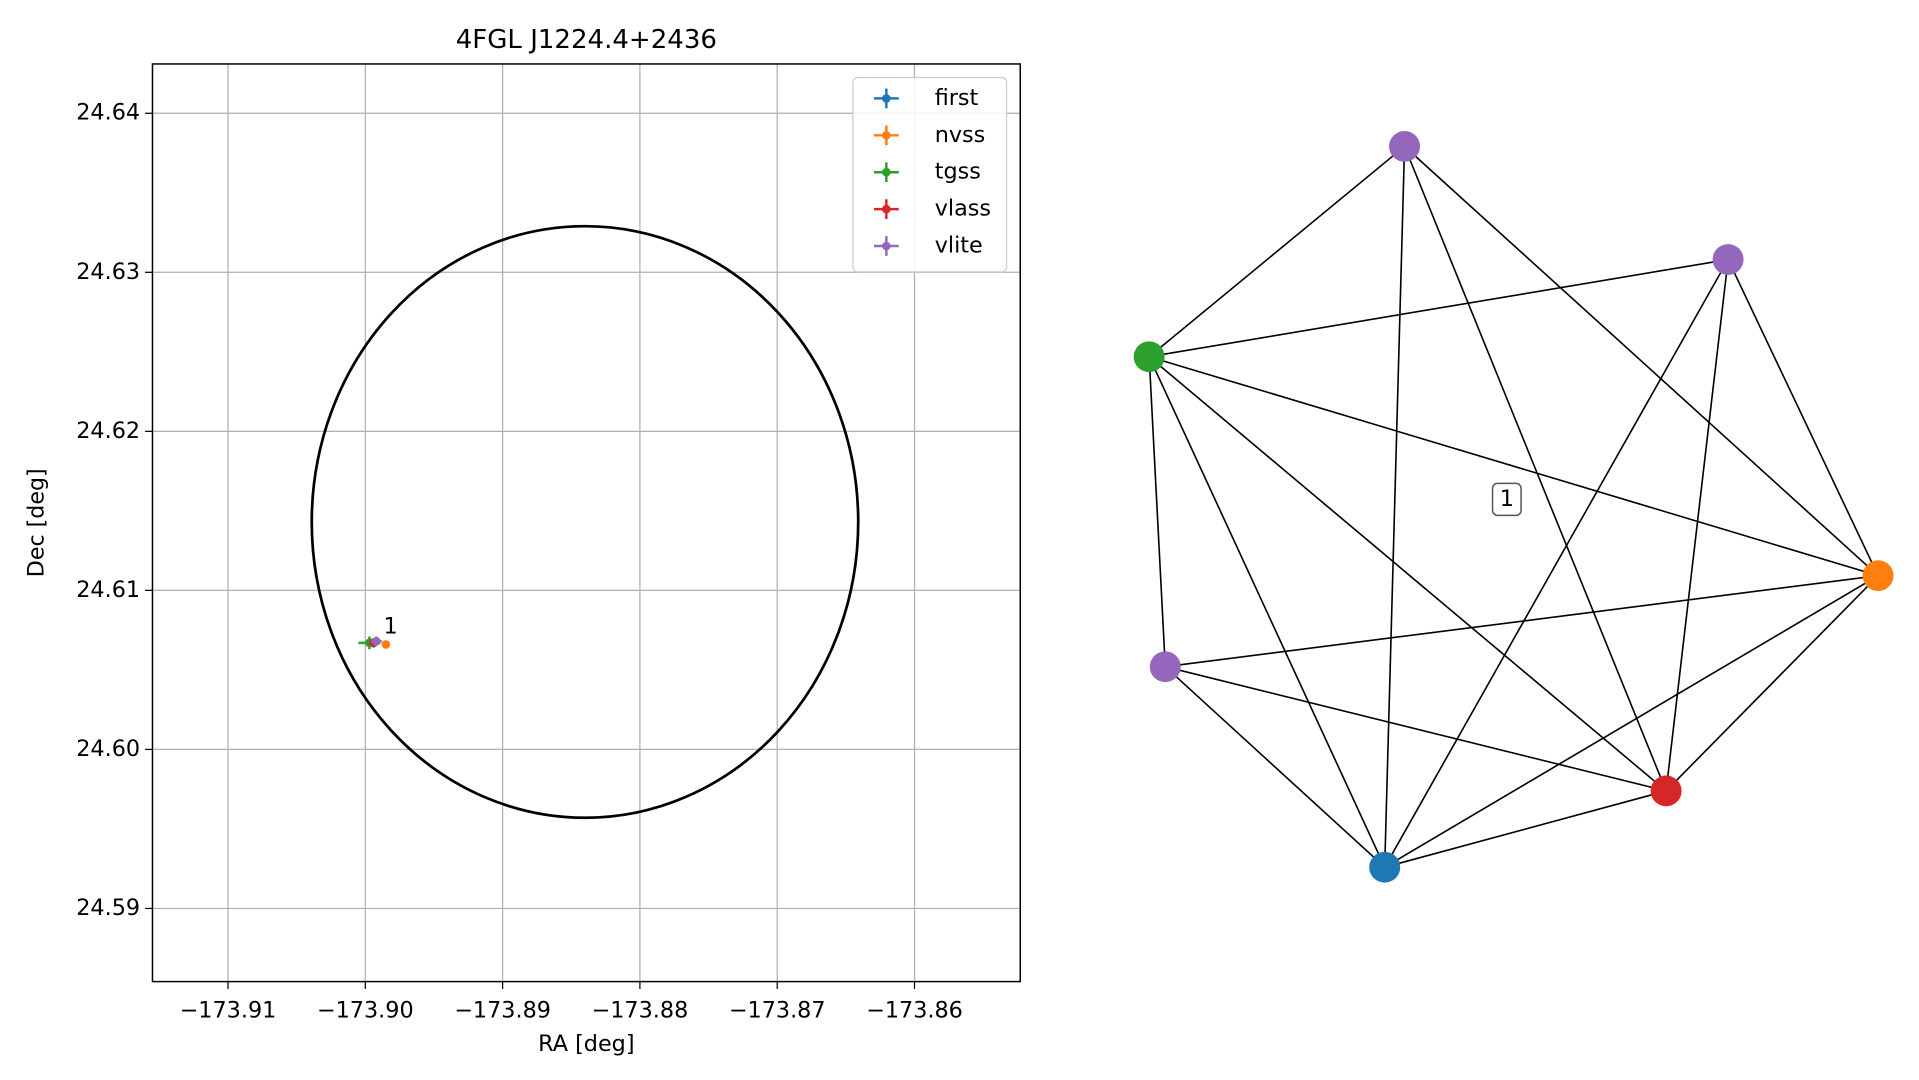  Describe the element at coordinates (37, 522) in the screenshot. I see `y-axis-label: Dec [deg]` at that location.